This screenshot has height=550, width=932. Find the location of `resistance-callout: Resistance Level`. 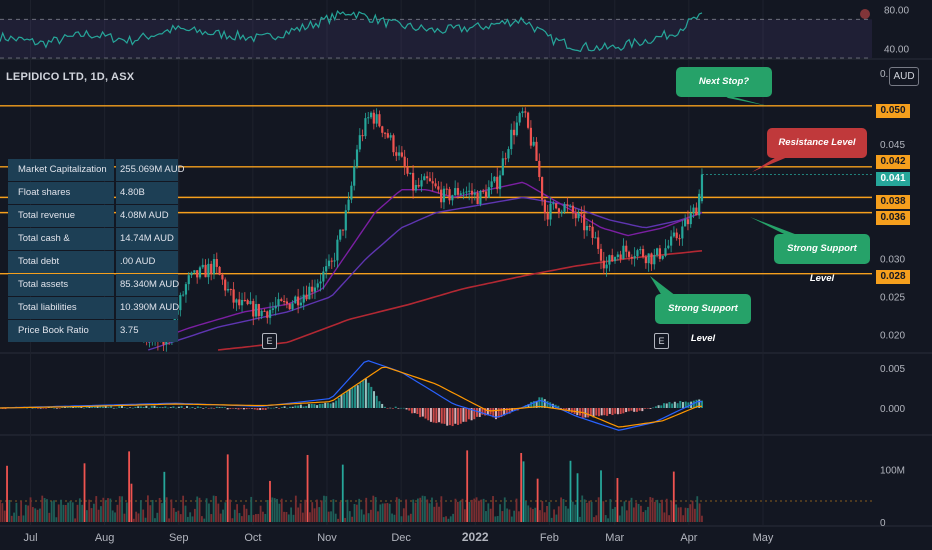

resistance-callout: Resistance Level is located at coordinates (817, 143).